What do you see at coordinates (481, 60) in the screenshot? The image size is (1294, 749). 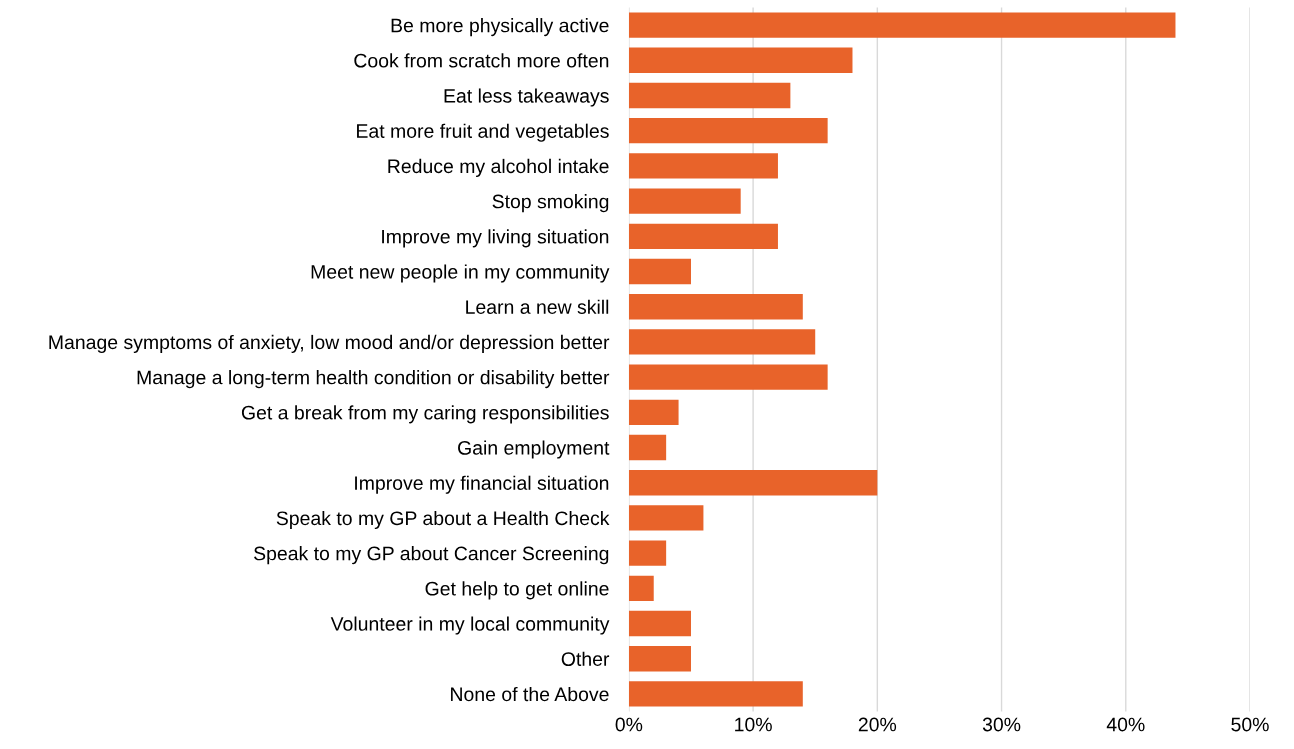 I see `y-tick-label: Cook from scratch more often` at bounding box center [481, 60].